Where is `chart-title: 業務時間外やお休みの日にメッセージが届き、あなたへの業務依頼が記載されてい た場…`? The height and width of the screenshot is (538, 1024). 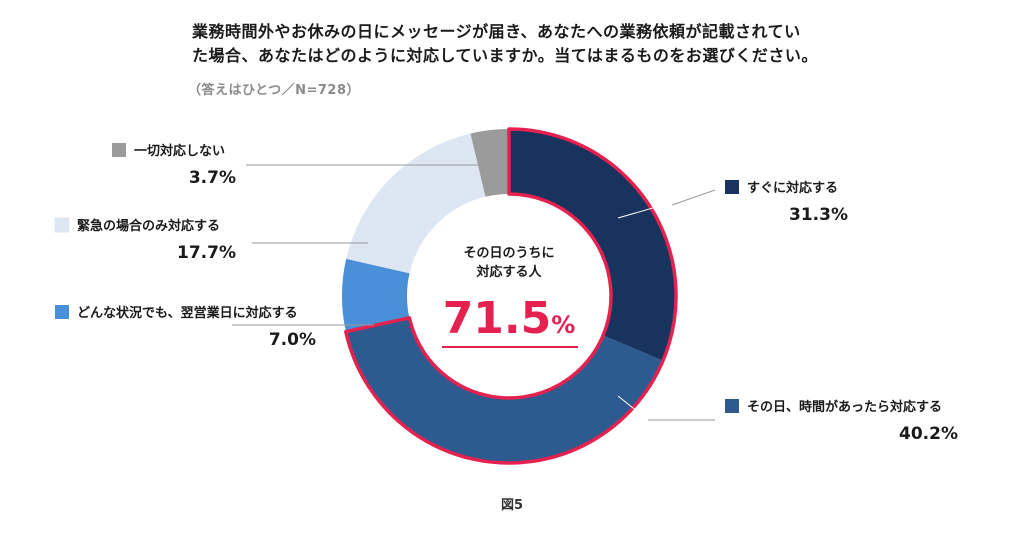
chart-title: 業務時間外やお休みの日にメッセージが届き、あなたへの業務依頼が記載されてい た場… is located at coordinates (542, 44).